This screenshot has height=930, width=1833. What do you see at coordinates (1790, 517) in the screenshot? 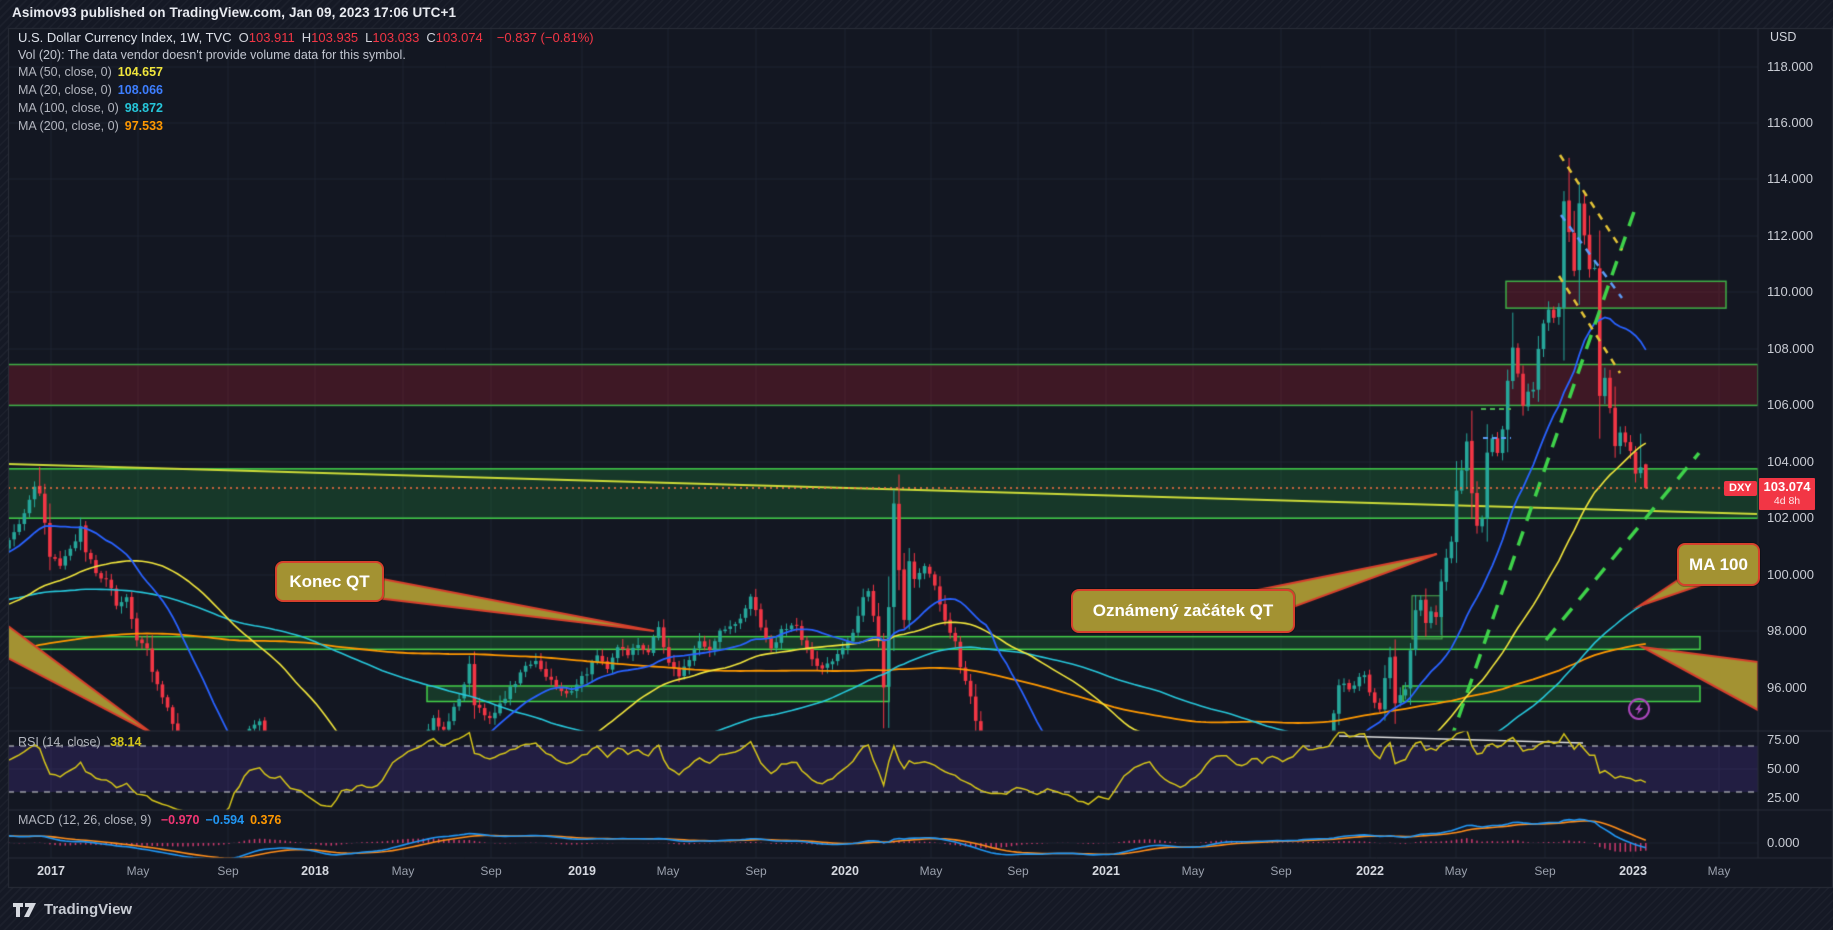
I see `price-axis-label: 102.000` at bounding box center [1790, 517].